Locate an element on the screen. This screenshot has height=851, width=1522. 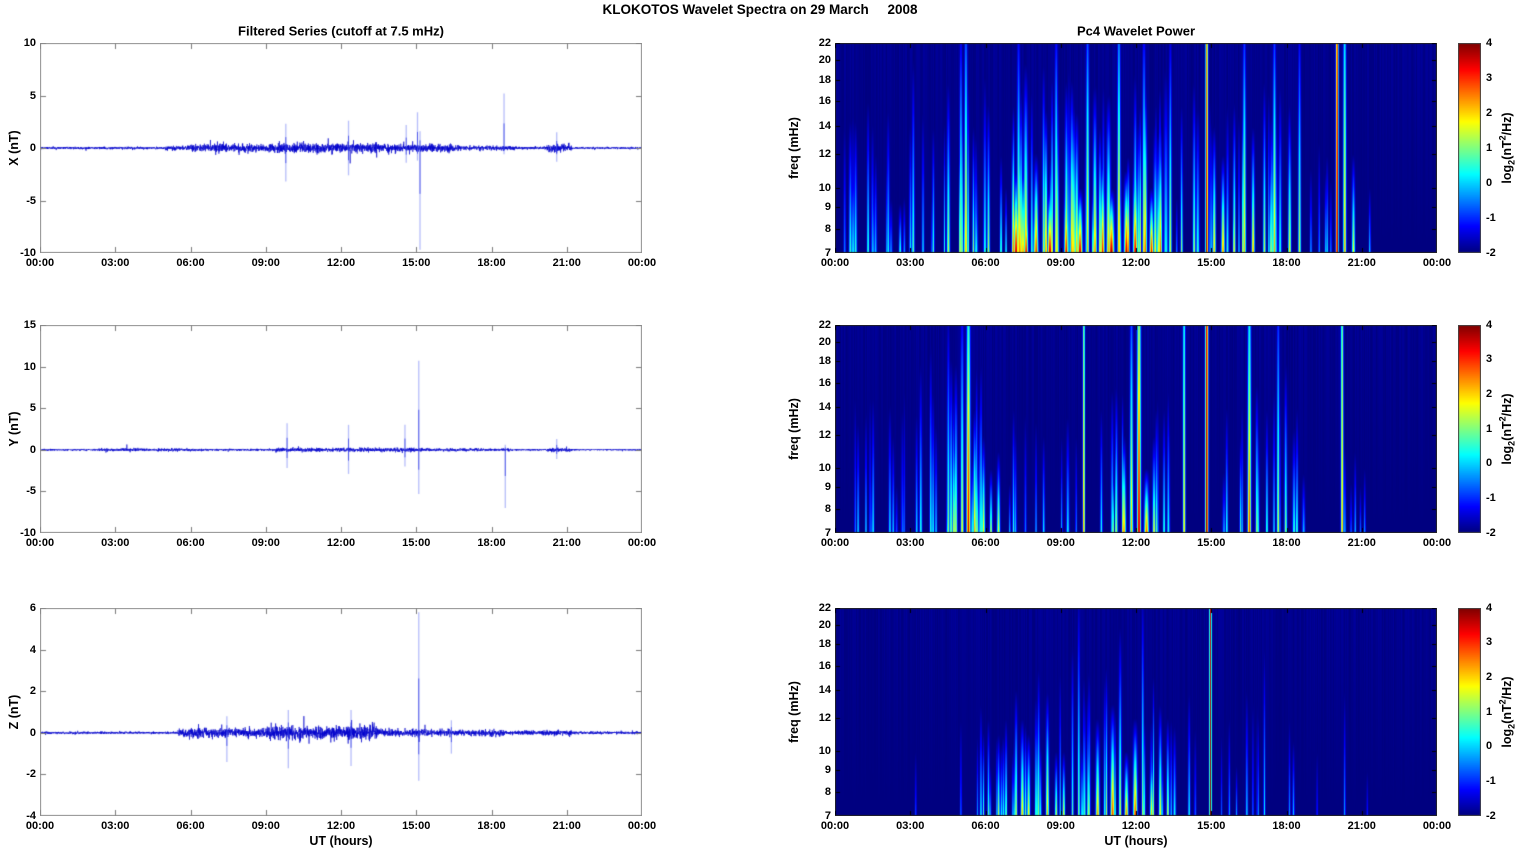
y-tick-label: -5 is located at coordinates (31, 491).